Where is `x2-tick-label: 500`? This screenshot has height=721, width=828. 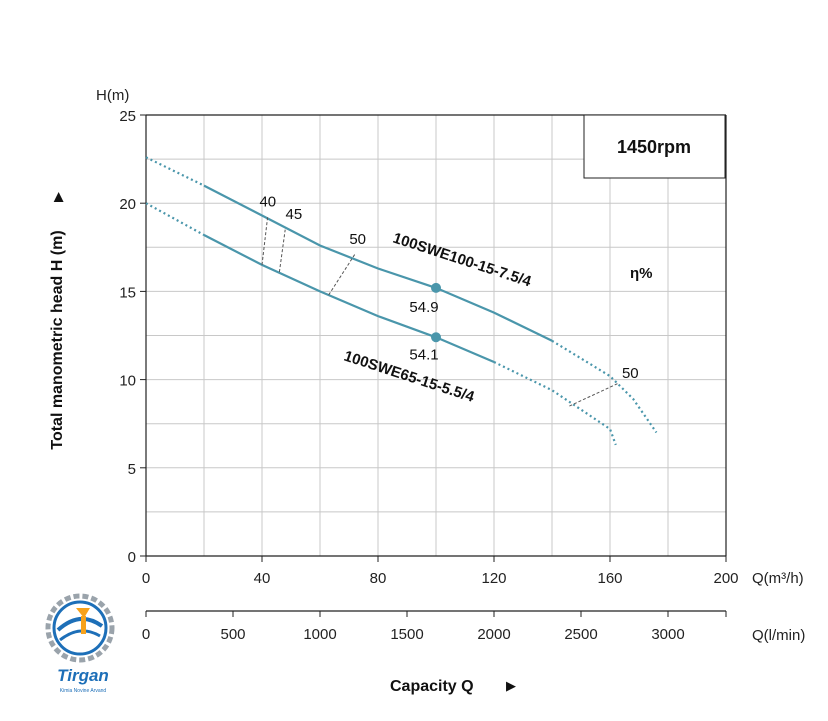 x2-tick-label: 500 is located at coordinates (232, 634).